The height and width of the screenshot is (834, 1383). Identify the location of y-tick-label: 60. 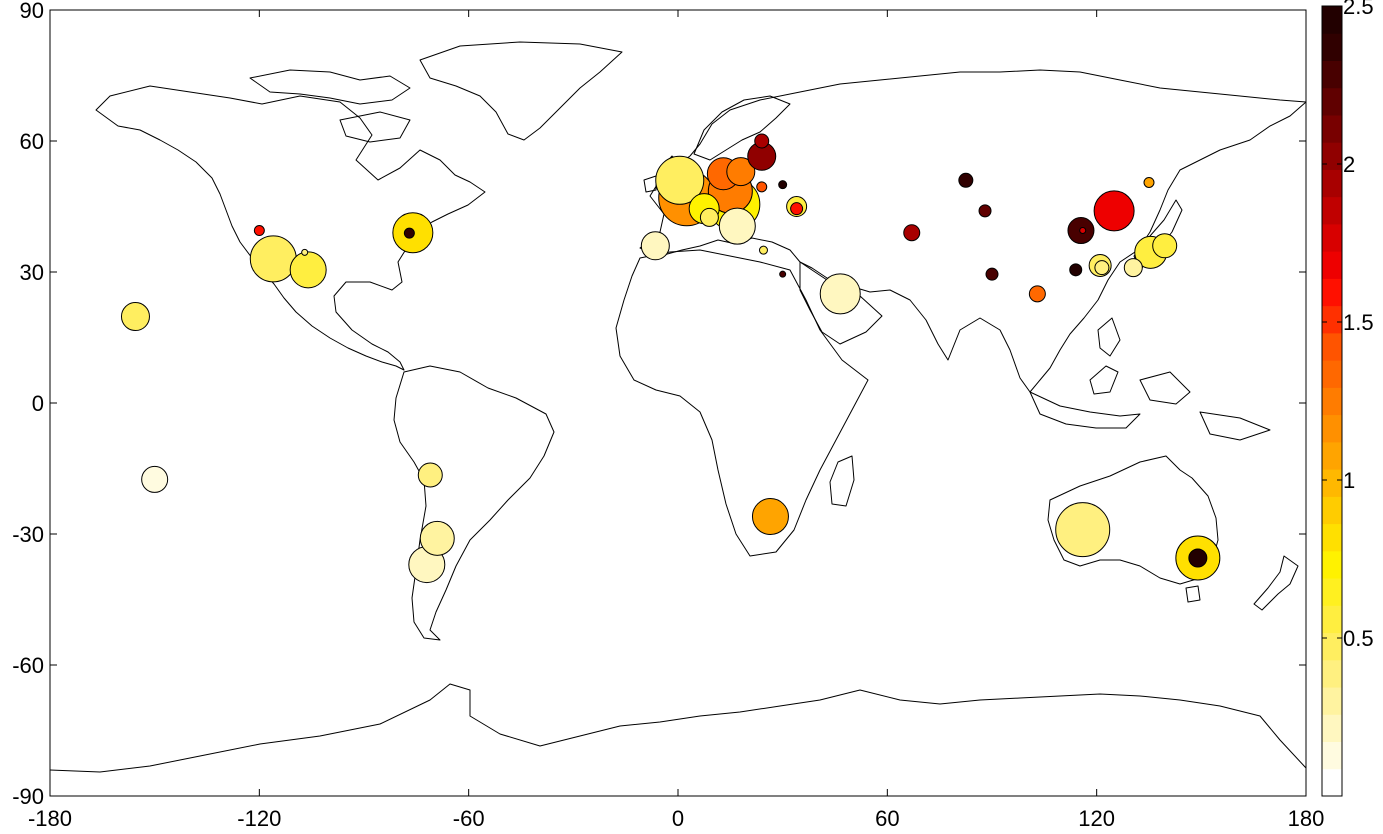
(32, 141).